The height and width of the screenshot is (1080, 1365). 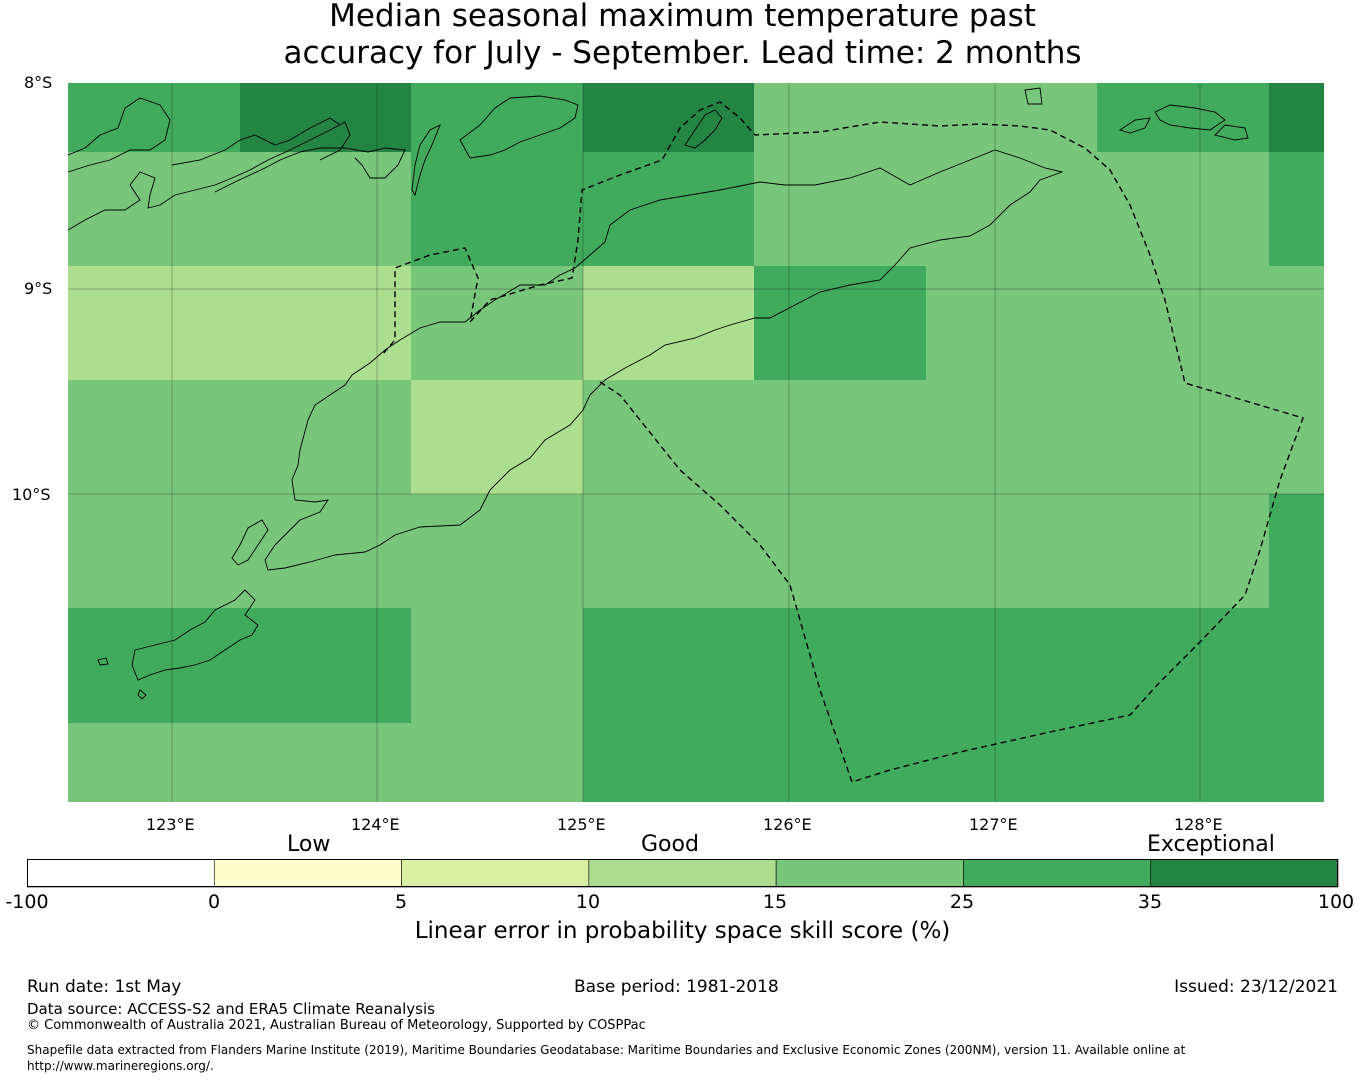 What do you see at coordinates (170, 824) in the screenshot?
I see `lon-tick-label: 123°E` at bounding box center [170, 824].